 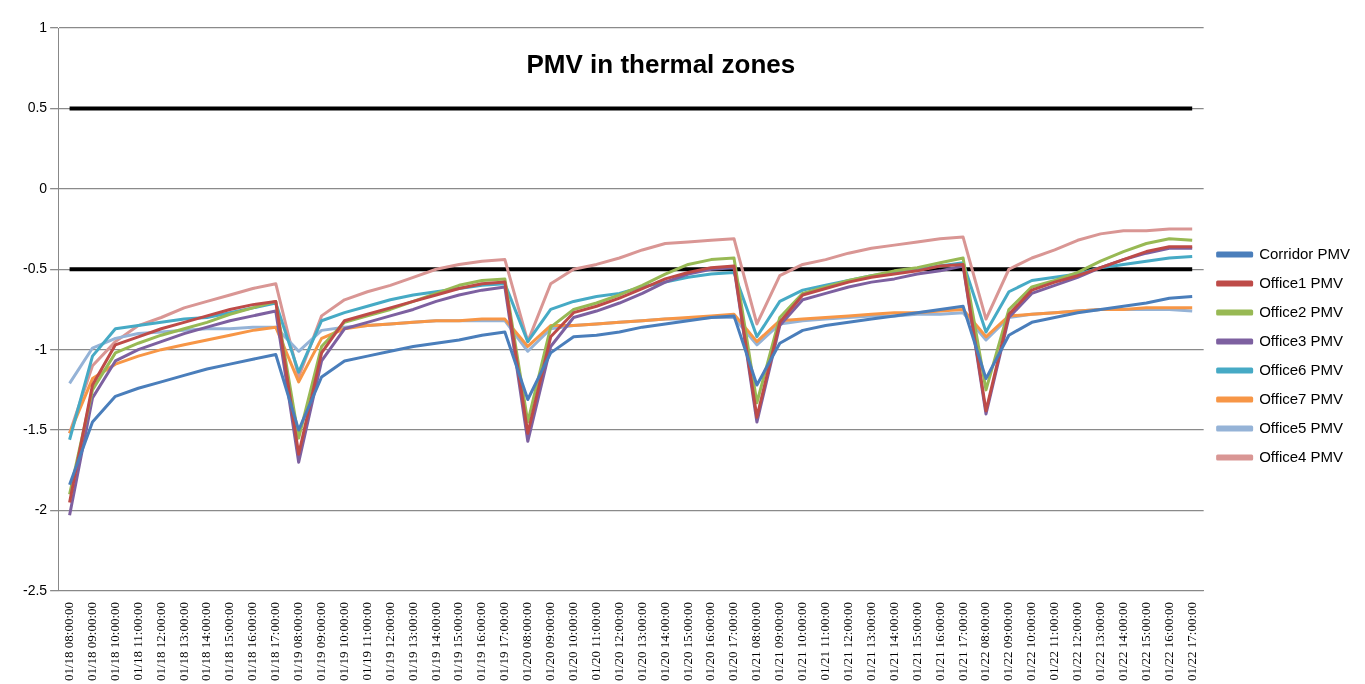 I want to click on x-tick-label: 01/19 12:00:00, so click(x=389, y=641).